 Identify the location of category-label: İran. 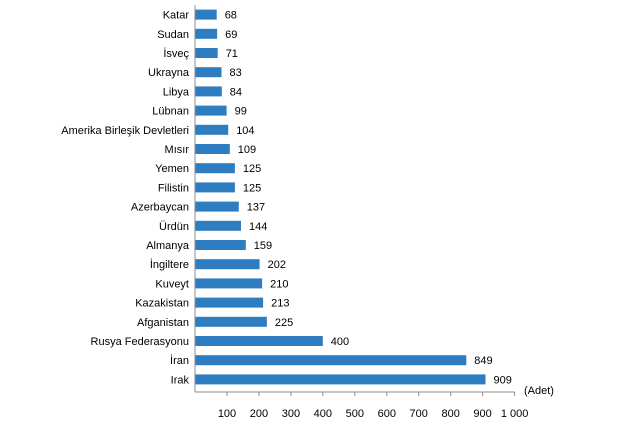
(179, 360).